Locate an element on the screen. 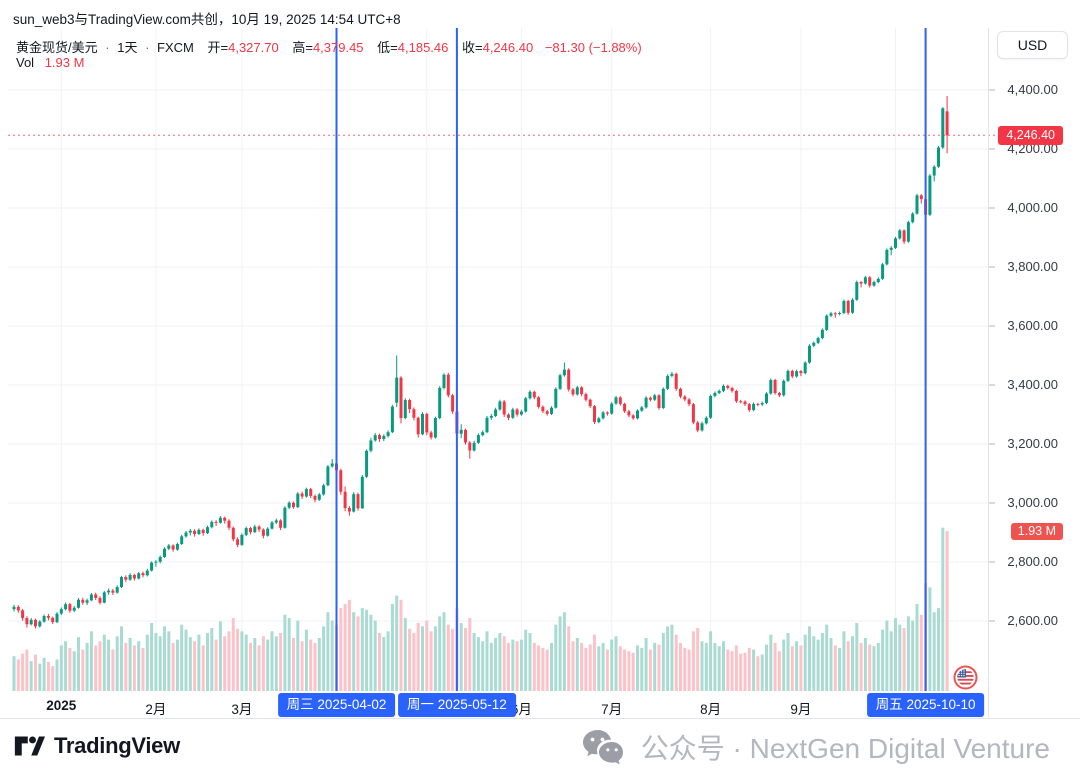 This screenshot has width=1080, height=782. ohlc-high: 高=4,379.45 is located at coordinates (328, 47).